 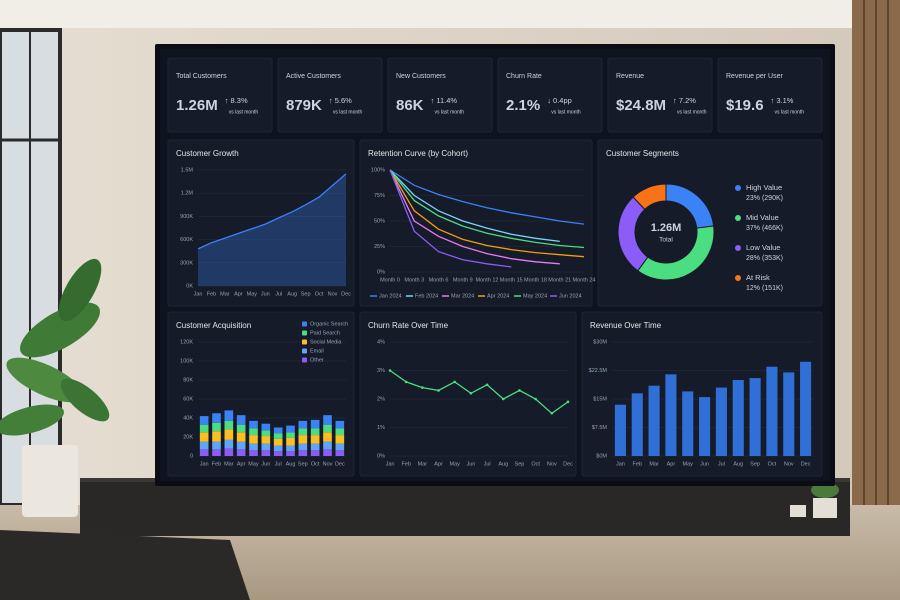 I want to click on y-tick-label: 100%, so click(x=378, y=170).